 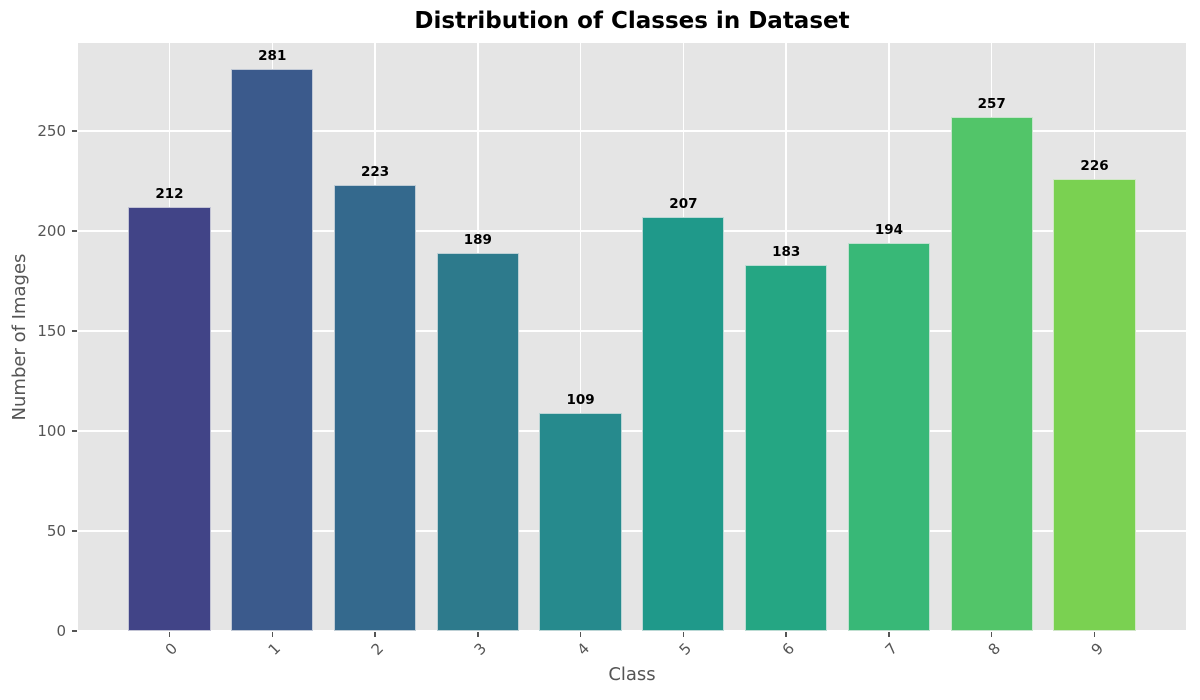 I want to click on bar-value-label: 212, so click(x=169, y=194).